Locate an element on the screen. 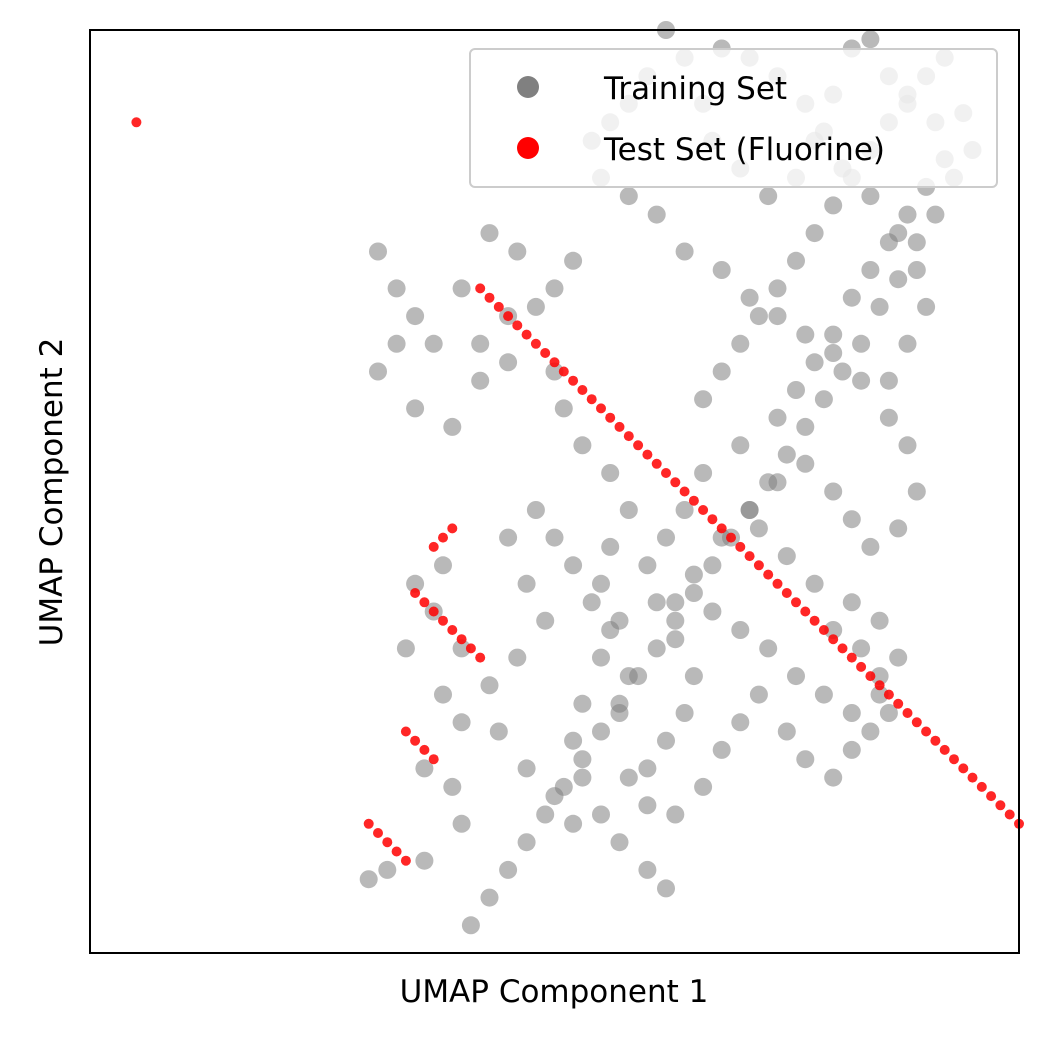  legend-marker-training is located at coordinates (528, 87).